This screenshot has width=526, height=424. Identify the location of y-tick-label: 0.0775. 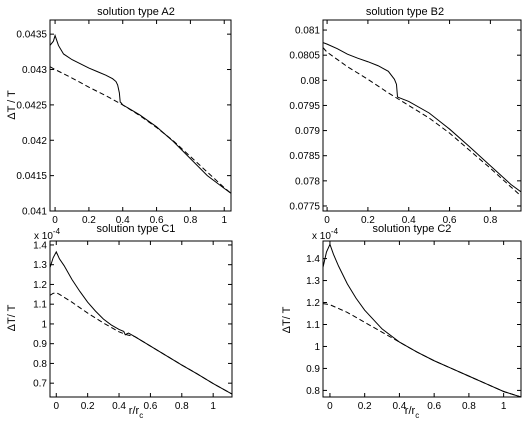
(304, 206).